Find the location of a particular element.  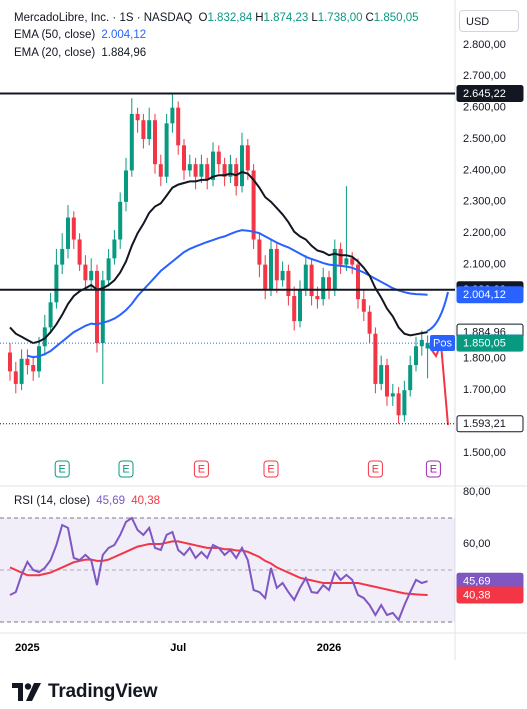

ohlc-value: 1.832,84 is located at coordinates (230, 18).